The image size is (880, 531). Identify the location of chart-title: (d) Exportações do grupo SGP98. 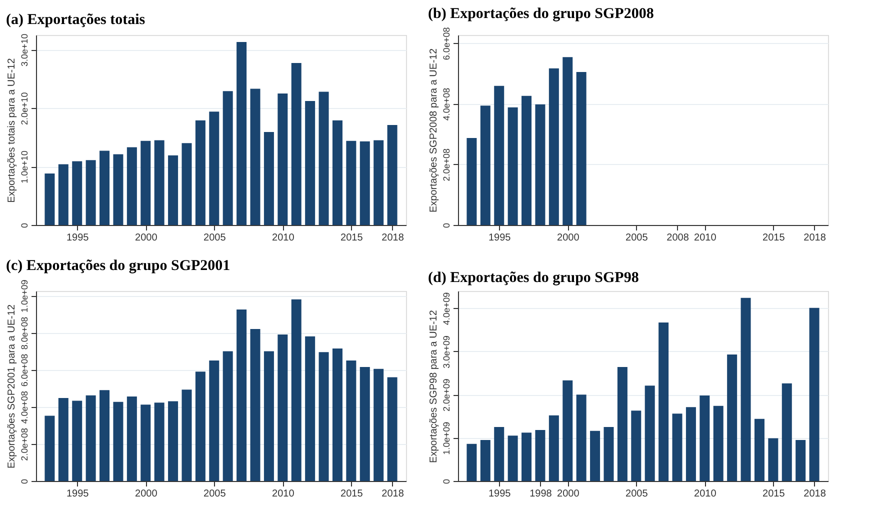
(533, 278).